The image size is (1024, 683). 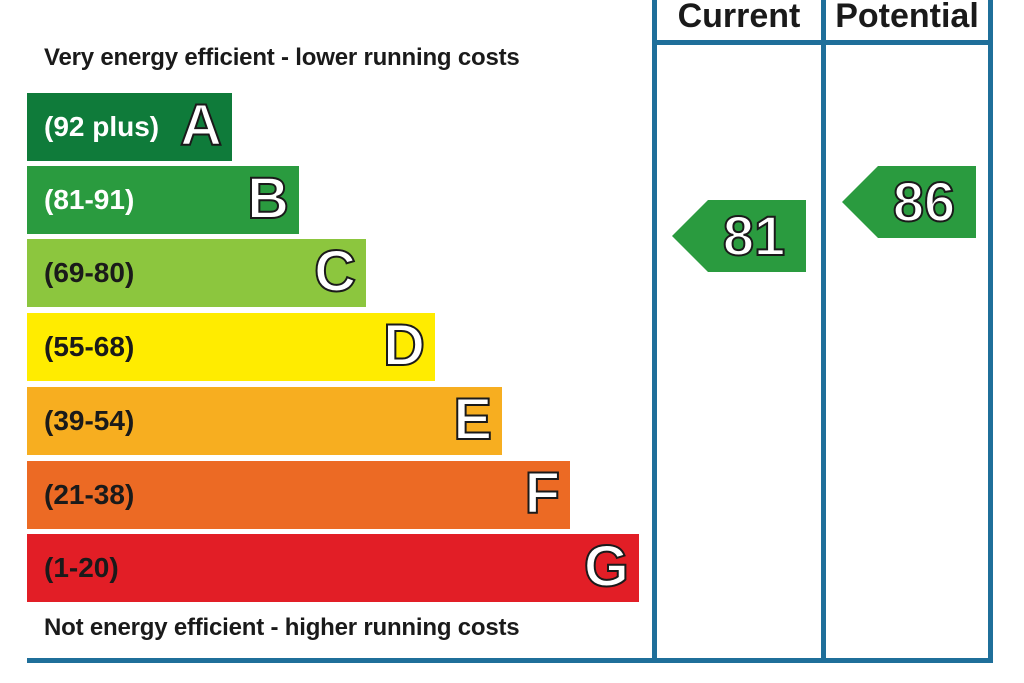 I want to click on band-f: (21-38) F, so click(x=298, y=495).